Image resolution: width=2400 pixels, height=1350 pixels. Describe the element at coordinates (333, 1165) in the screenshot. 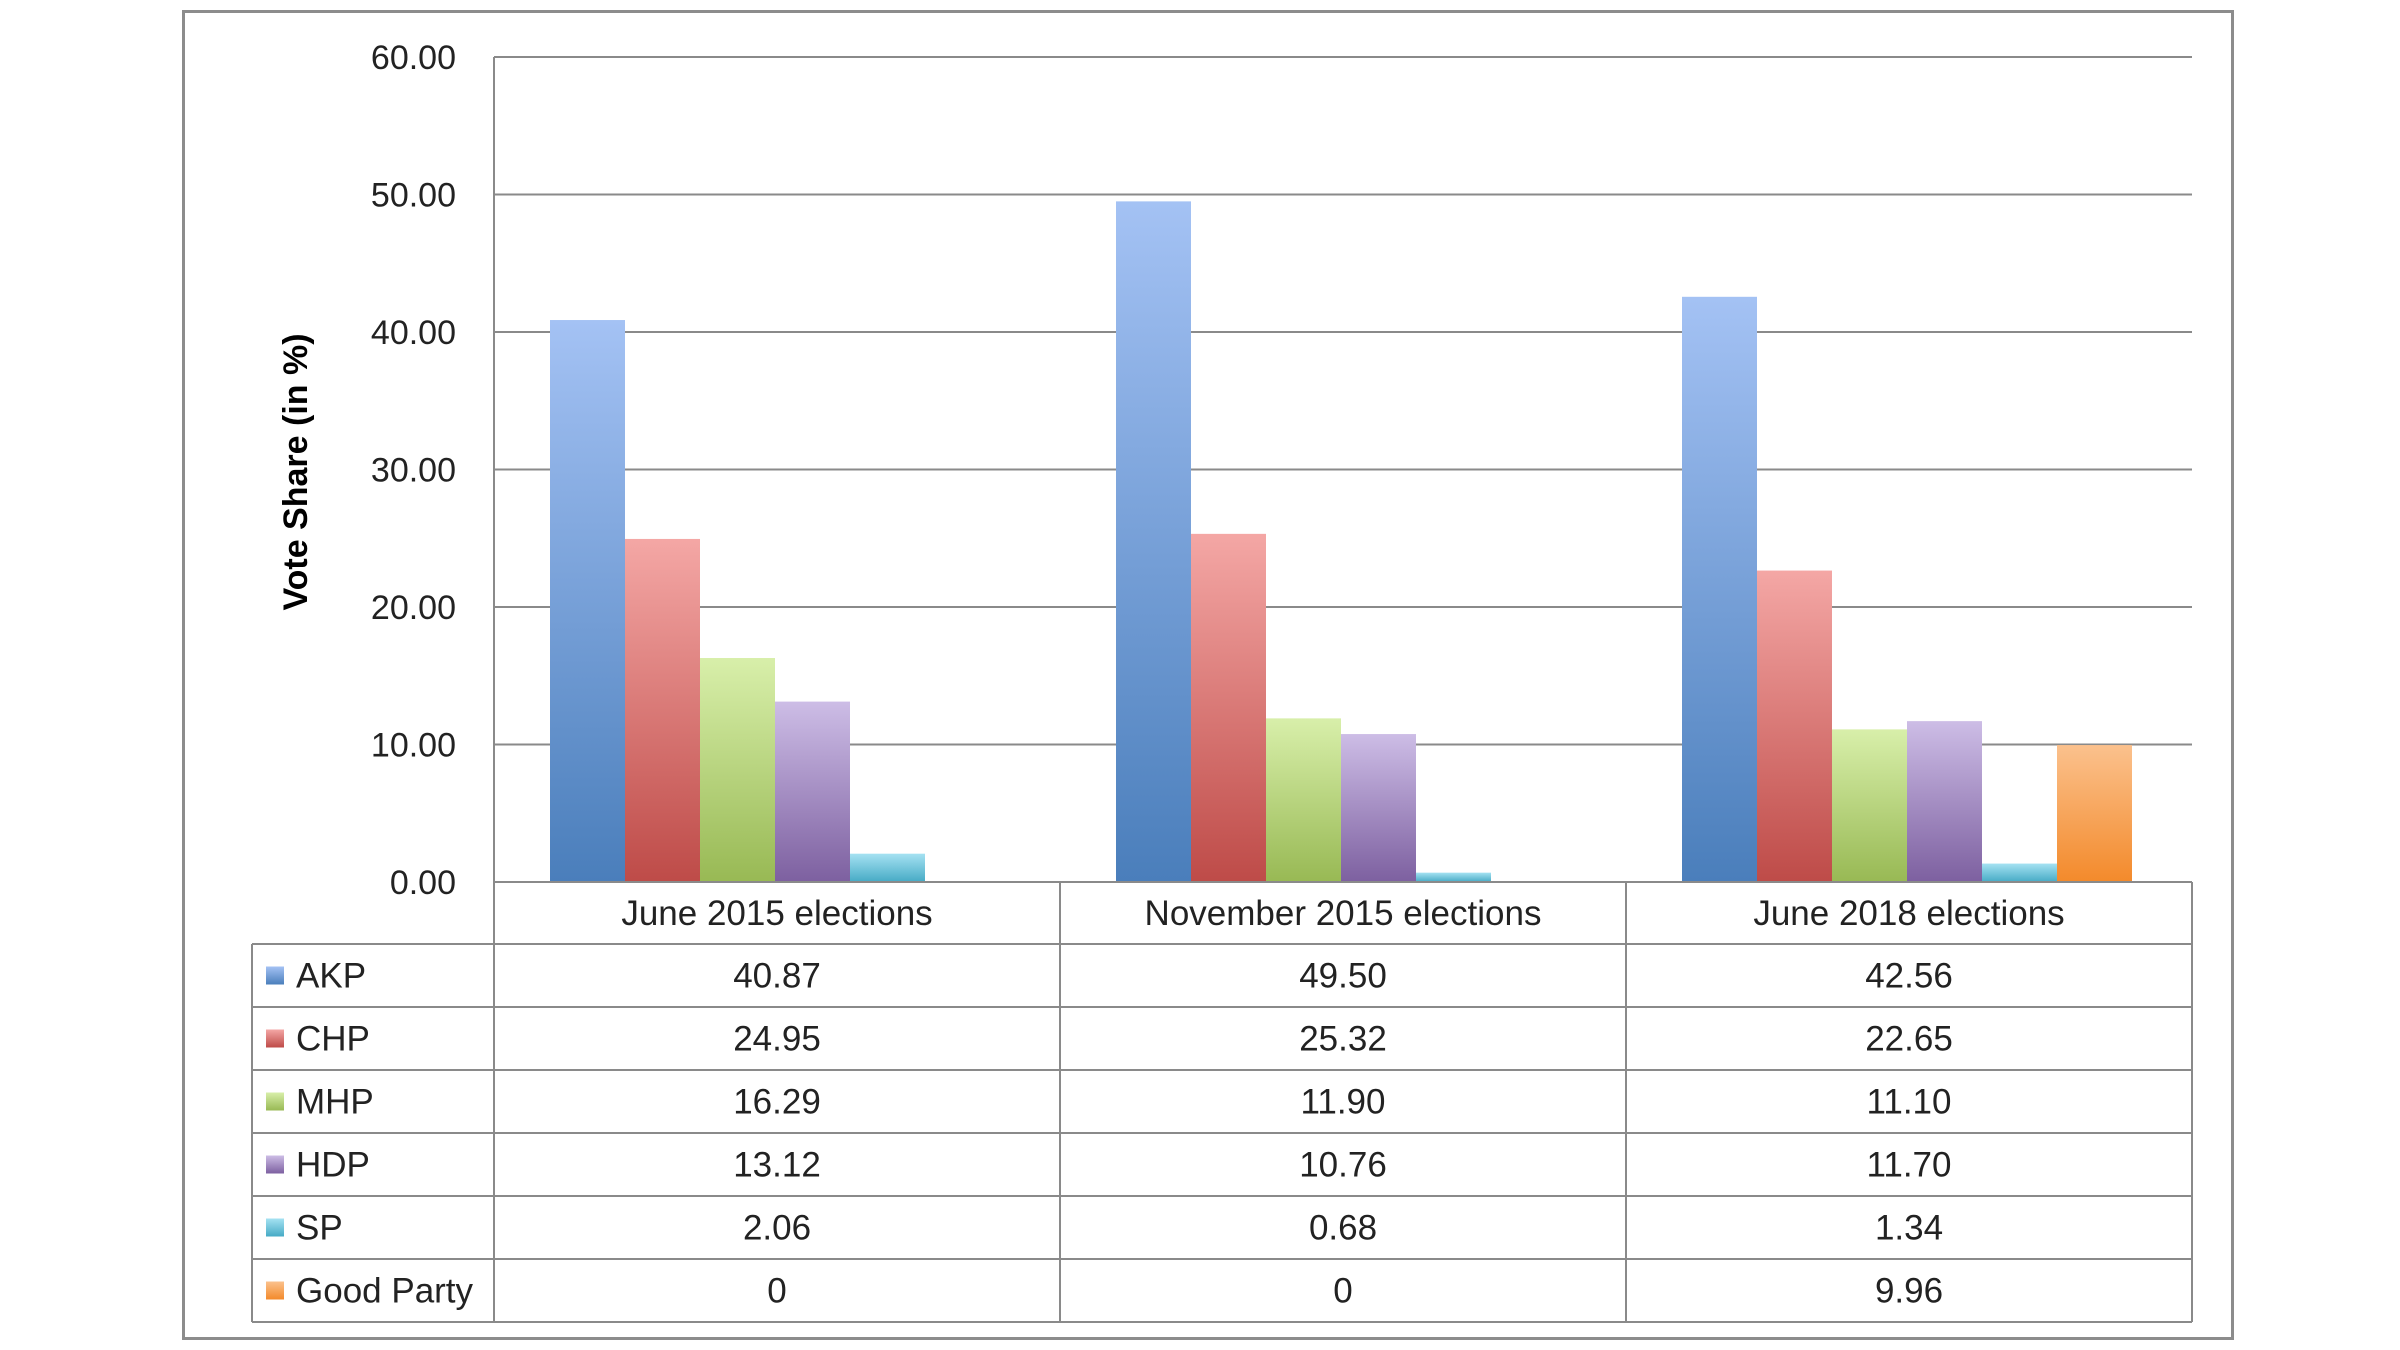

I see `legend-label: HDP` at that location.